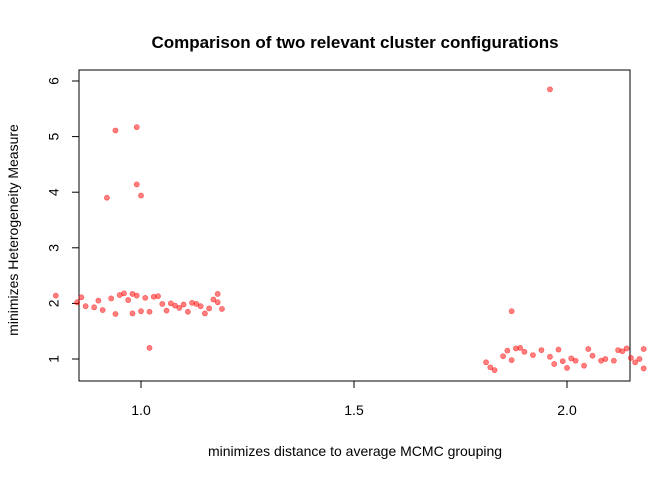  What do you see at coordinates (567, 410) in the screenshot?
I see `x-tick-label: 2.0` at bounding box center [567, 410].